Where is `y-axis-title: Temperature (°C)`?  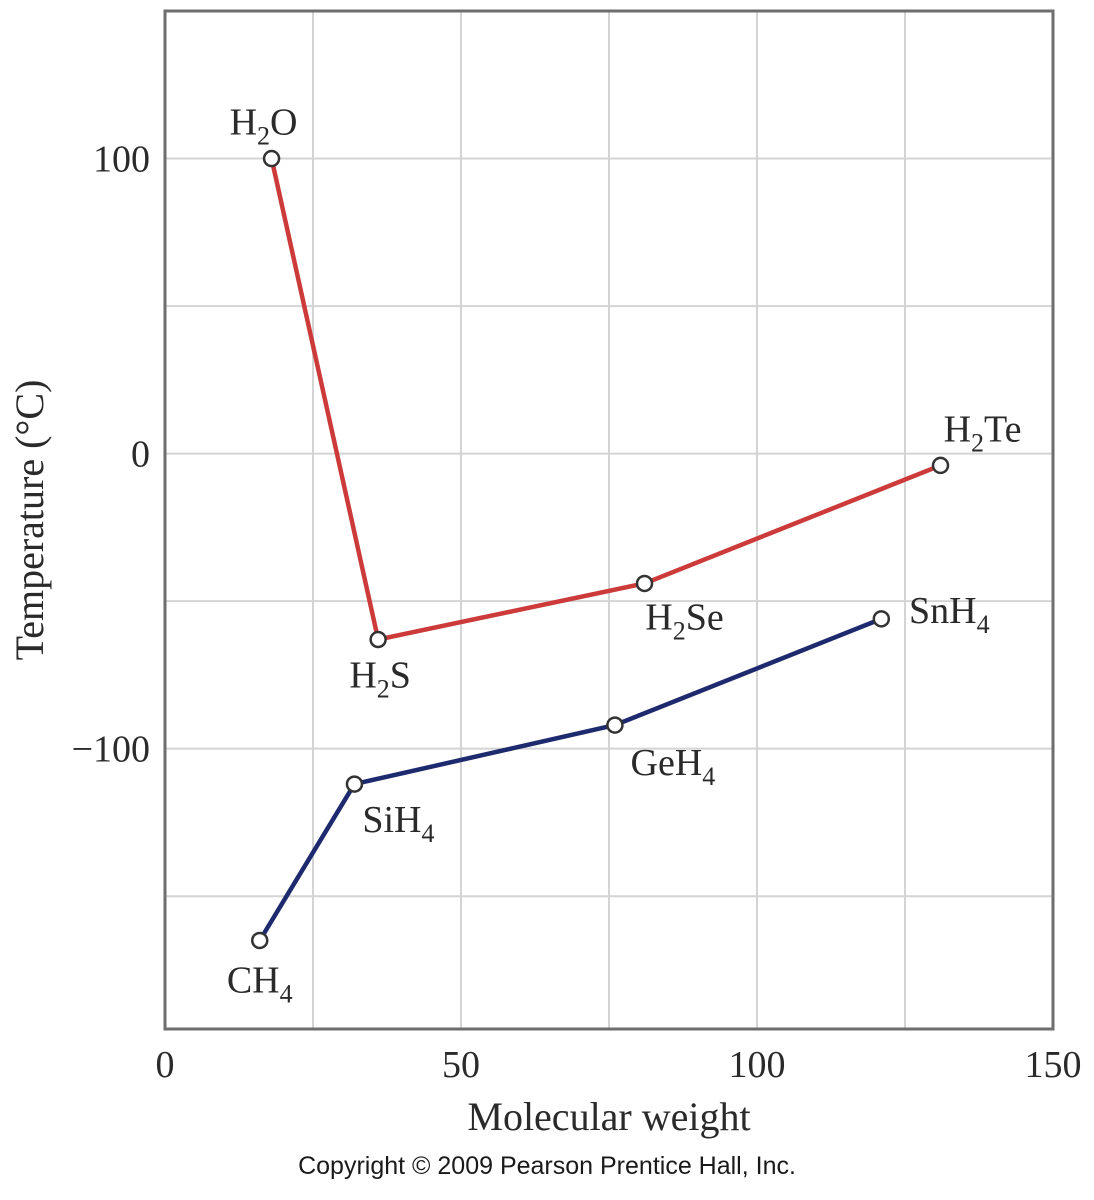
y-axis-title: Temperature (°C) is located at coordinates (29, 520).